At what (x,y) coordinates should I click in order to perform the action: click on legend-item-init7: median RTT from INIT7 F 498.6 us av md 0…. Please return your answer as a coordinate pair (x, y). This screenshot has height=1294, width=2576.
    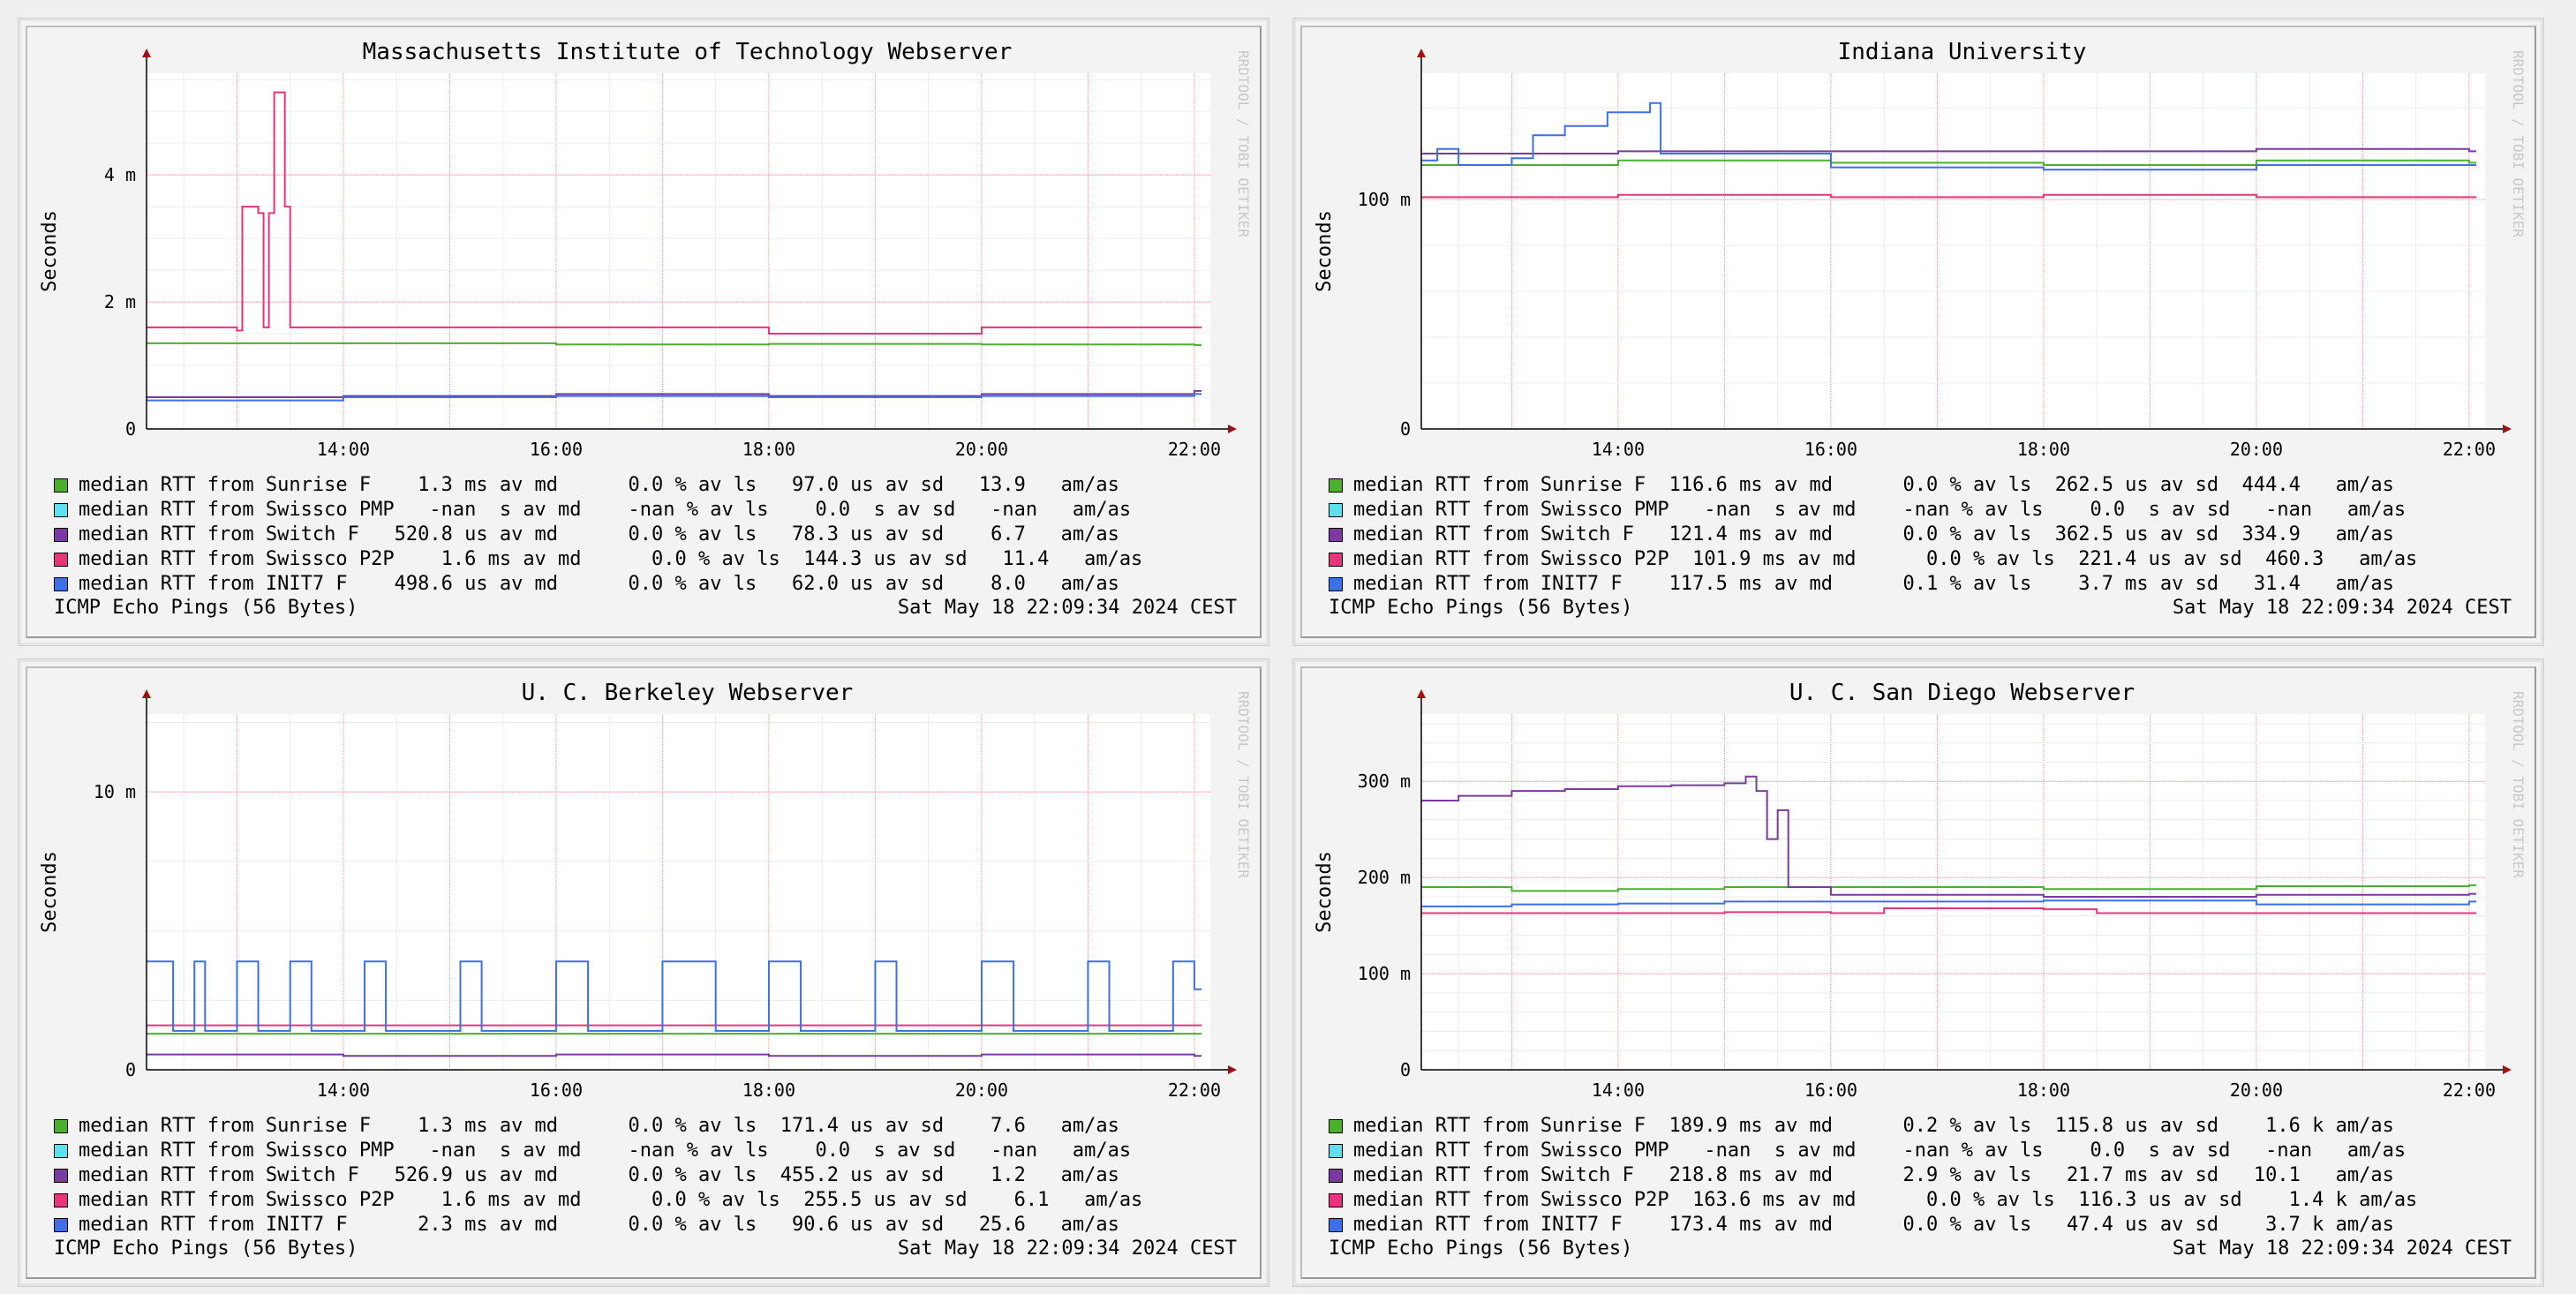
    Looking at the image, I should click on (598, 584).